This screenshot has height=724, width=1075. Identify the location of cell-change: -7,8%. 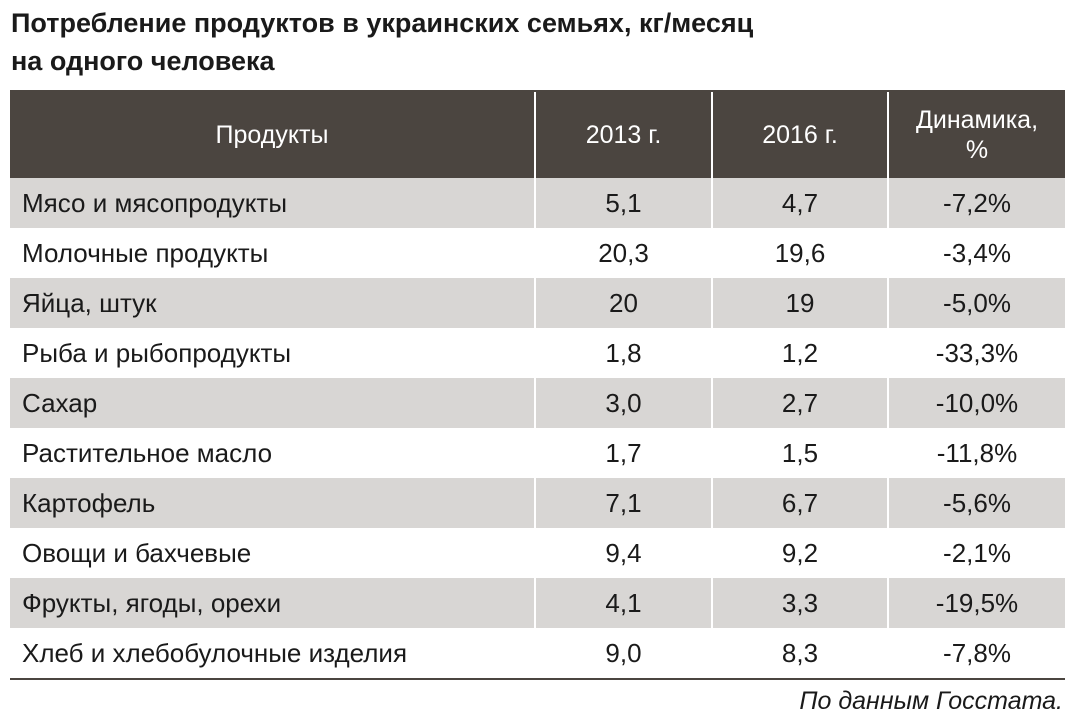
(976, 653).